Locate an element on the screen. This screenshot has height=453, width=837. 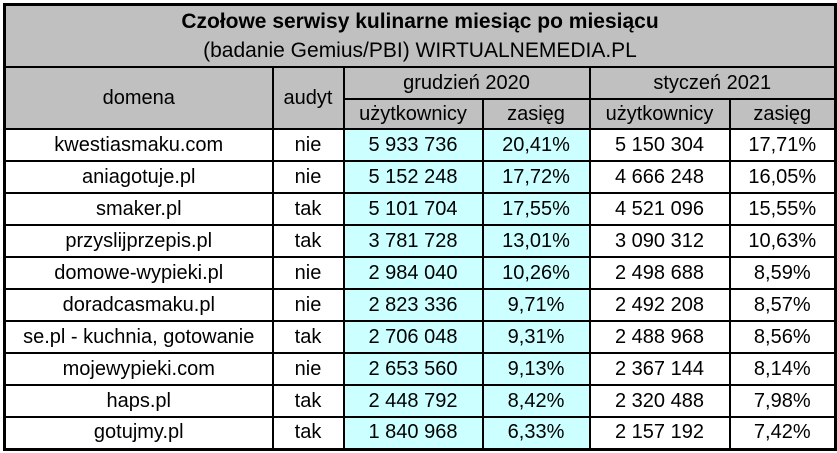
table-subtitle: (badanie Gemius/PBI) WIRTUALNEMEDIA.PL is located at coordinates (420, 50).